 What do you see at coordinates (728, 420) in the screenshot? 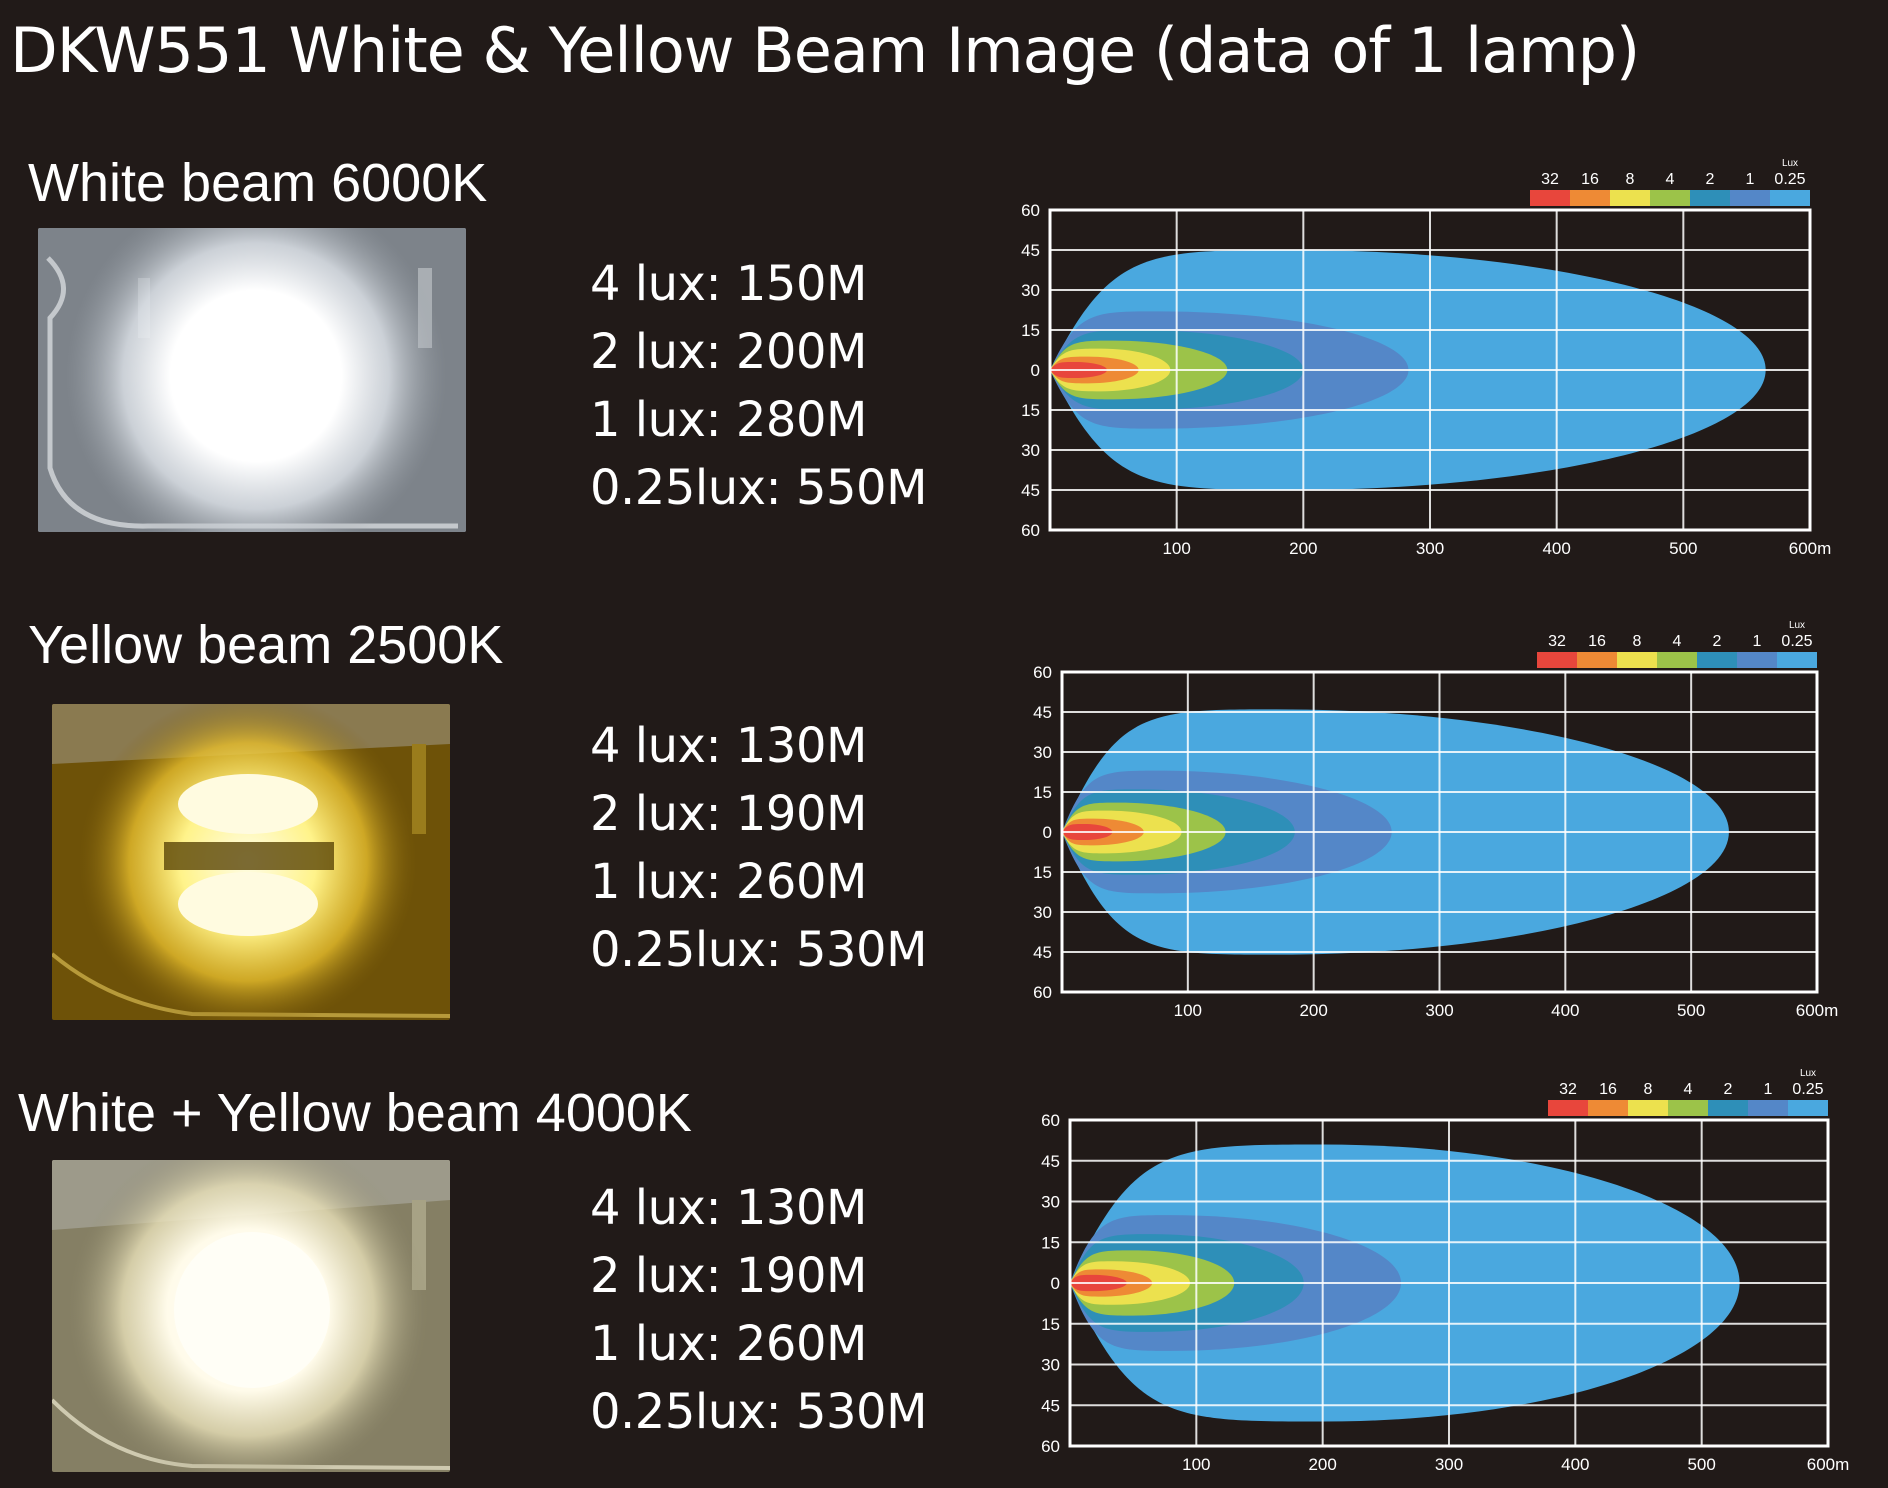
I see `stat-1lux: 1 lux: 280M` at bounding box center [728, 420].